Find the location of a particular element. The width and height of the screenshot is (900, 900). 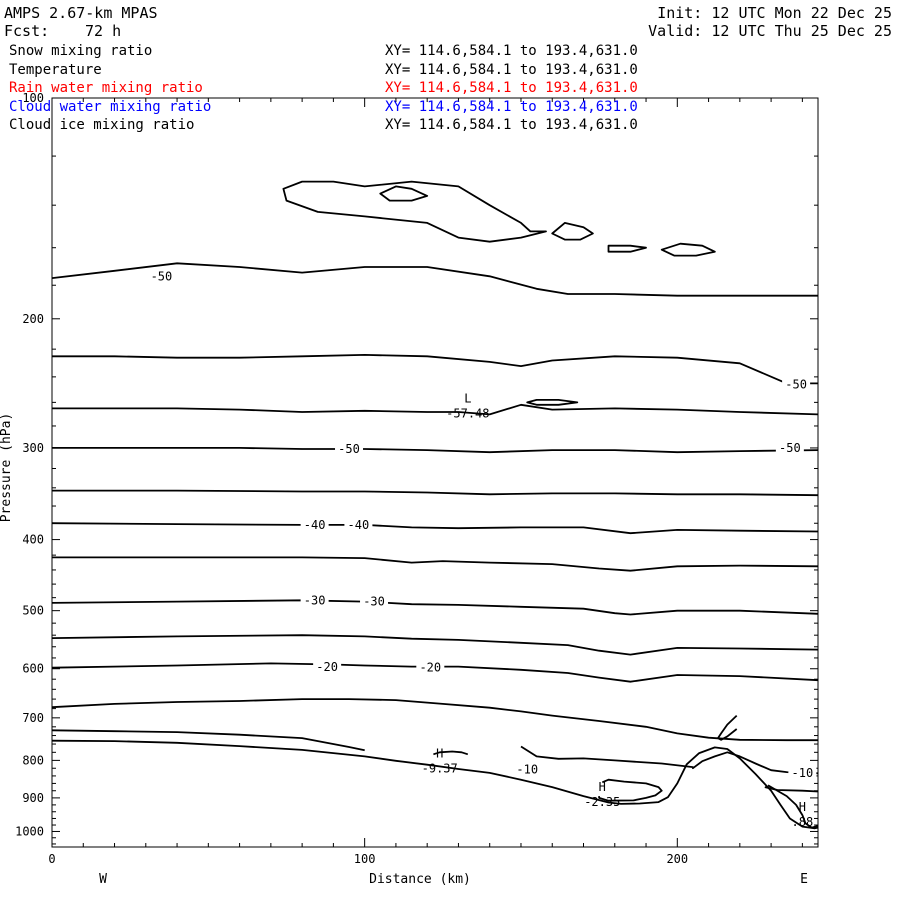

x-end-label-west: W is located at coordinates (103, 879).